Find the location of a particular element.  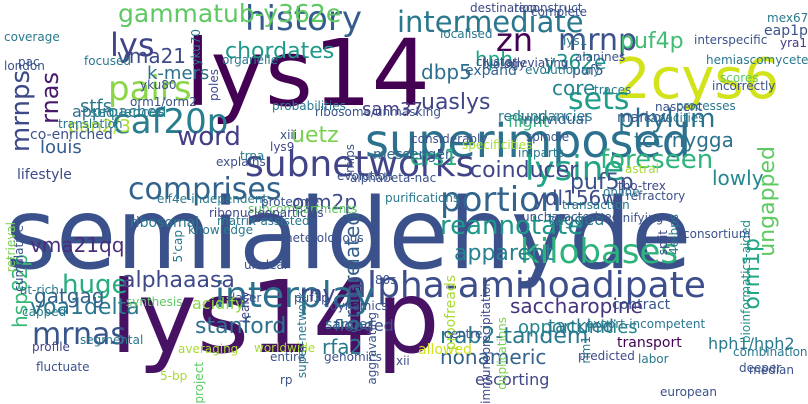

cloud-word: y362e is located at coordinates (575, 62).